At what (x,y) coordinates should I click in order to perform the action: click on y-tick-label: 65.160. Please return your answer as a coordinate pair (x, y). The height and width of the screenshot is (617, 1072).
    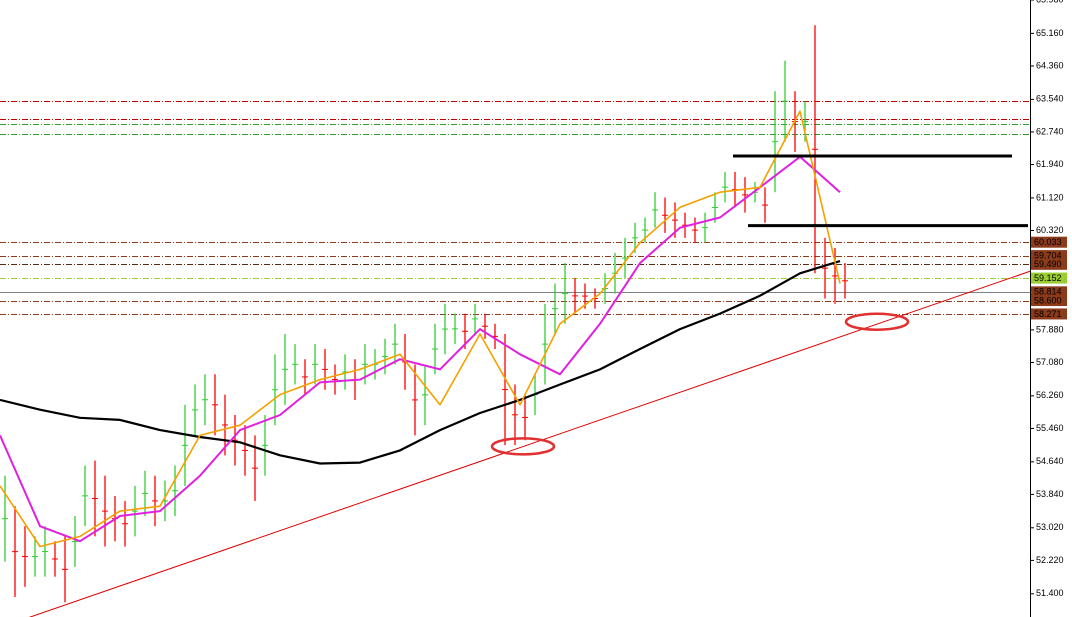
    Looking at the image, I should click on (1050, 33).